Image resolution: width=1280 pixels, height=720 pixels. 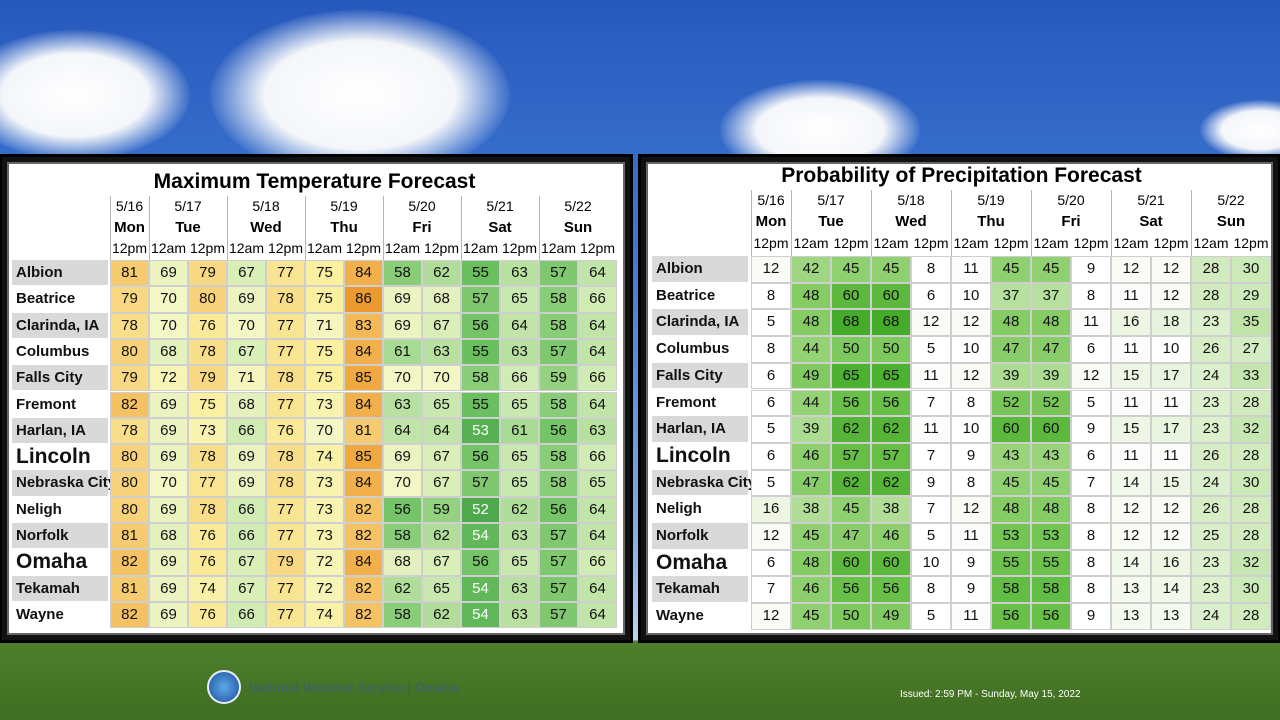 What do you see at coordinates (1011, 349) in the screenshot?
I see `value-cell: 47` at bounding box center [1011, 349].